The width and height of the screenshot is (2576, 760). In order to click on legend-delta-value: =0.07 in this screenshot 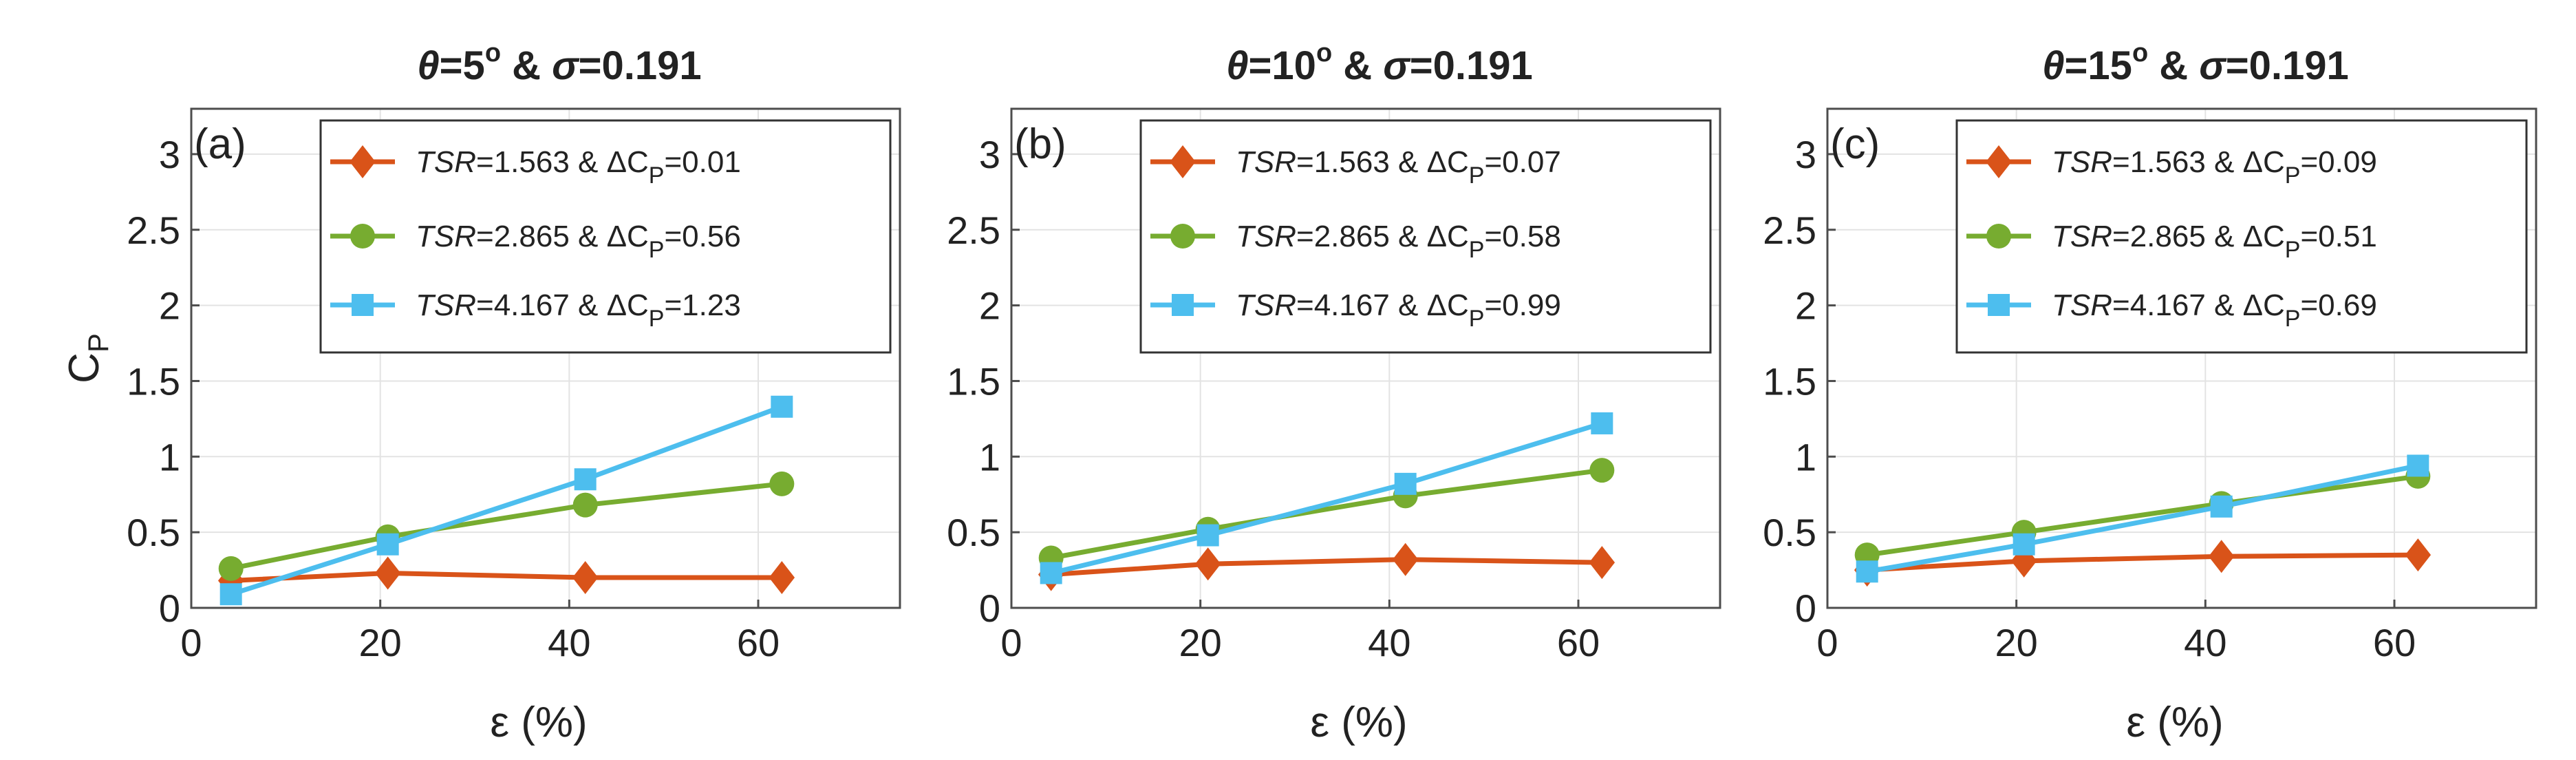, I will do `click(1522, 162)`.